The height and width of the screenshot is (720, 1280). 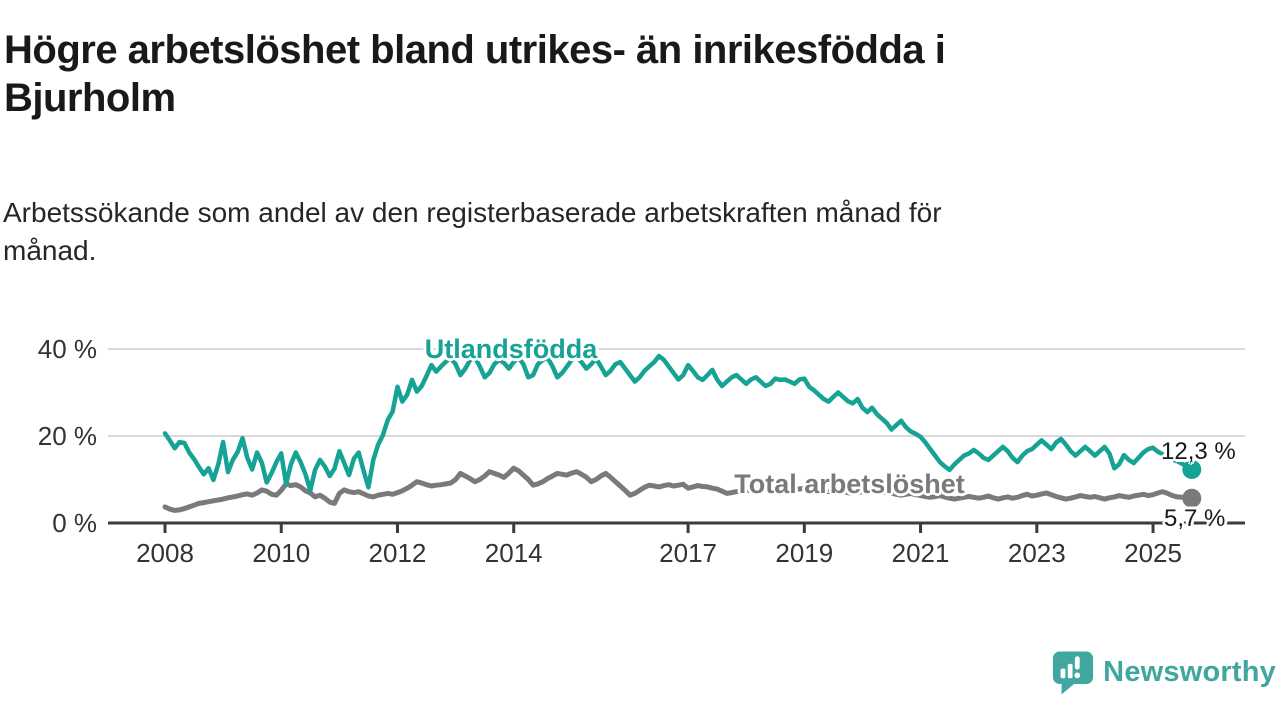 What do you see at coordinates (50, 250) in the screenshot?
I see `subtitle-line-2: månad.` at bounding box center [50, 250].